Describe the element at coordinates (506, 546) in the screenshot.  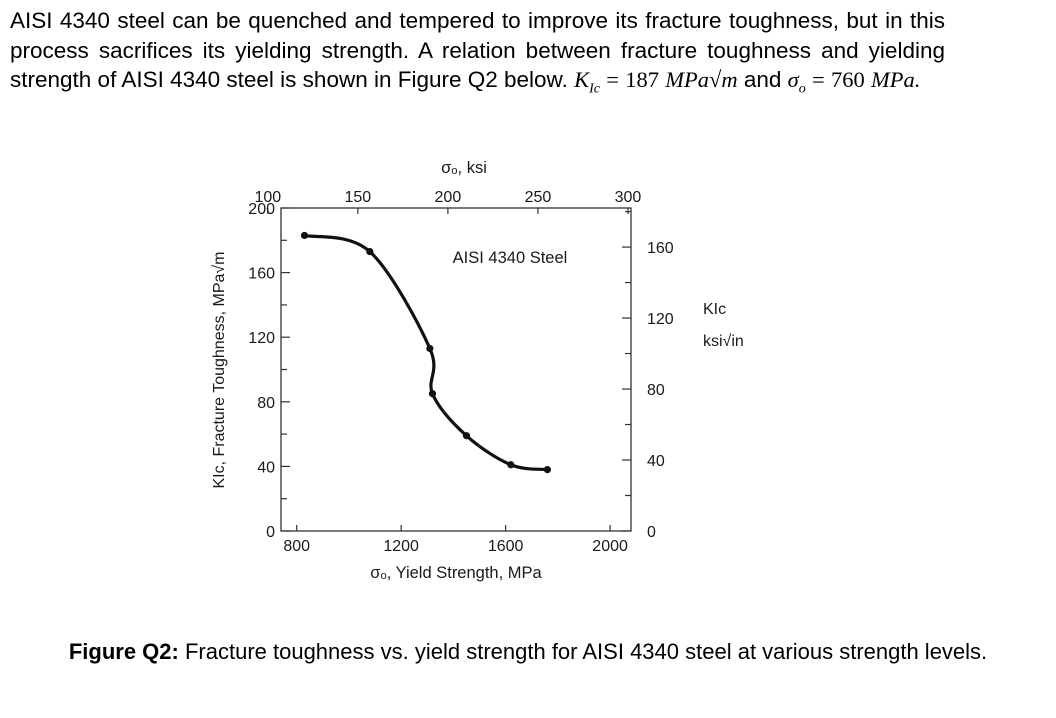
I see `x-bottom-tick-label: 1600` at that location.